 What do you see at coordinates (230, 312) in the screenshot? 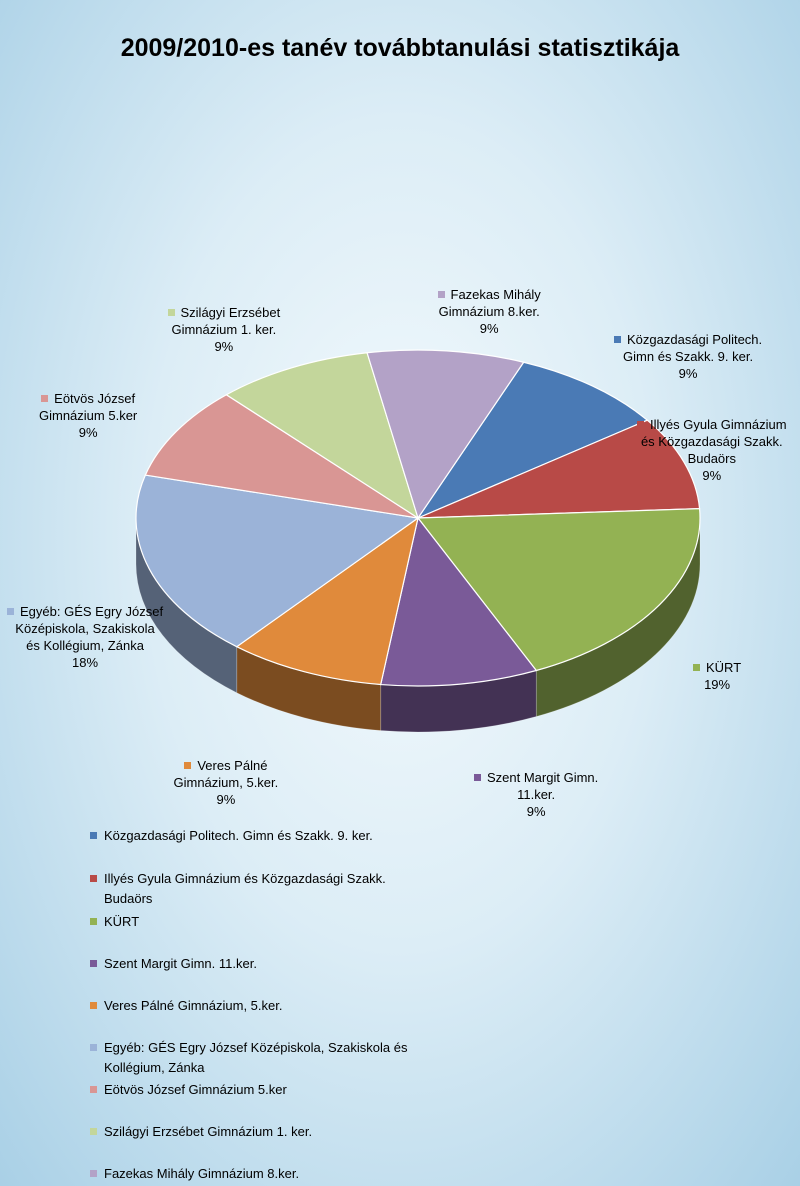
I see `data-label-text: Szilágyi Erzsébet` at bounding box center [230, 312].